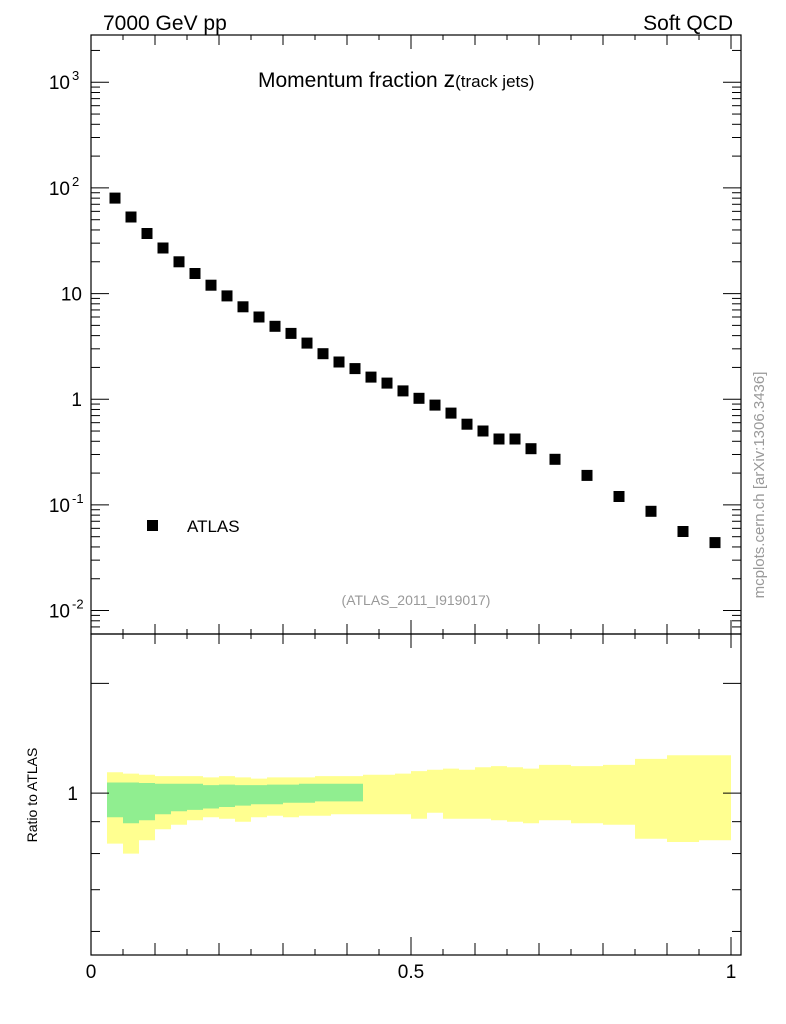  I want to click on x-tick-label: 0.5, so click(411, 972).